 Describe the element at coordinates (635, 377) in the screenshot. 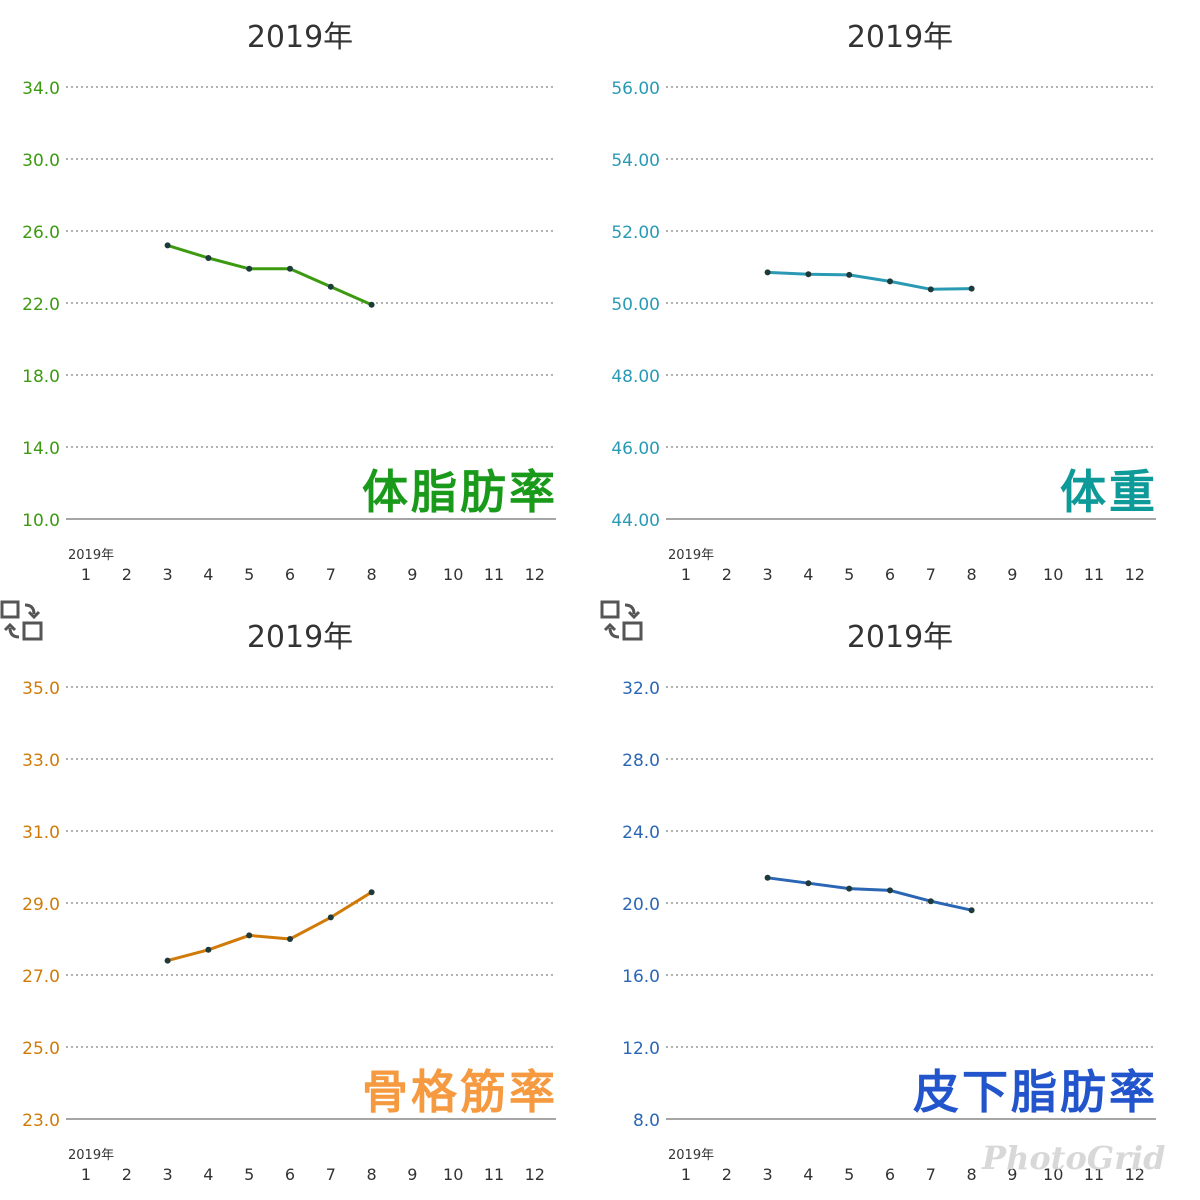

I see `y-tick-label: 48.00` at that location.